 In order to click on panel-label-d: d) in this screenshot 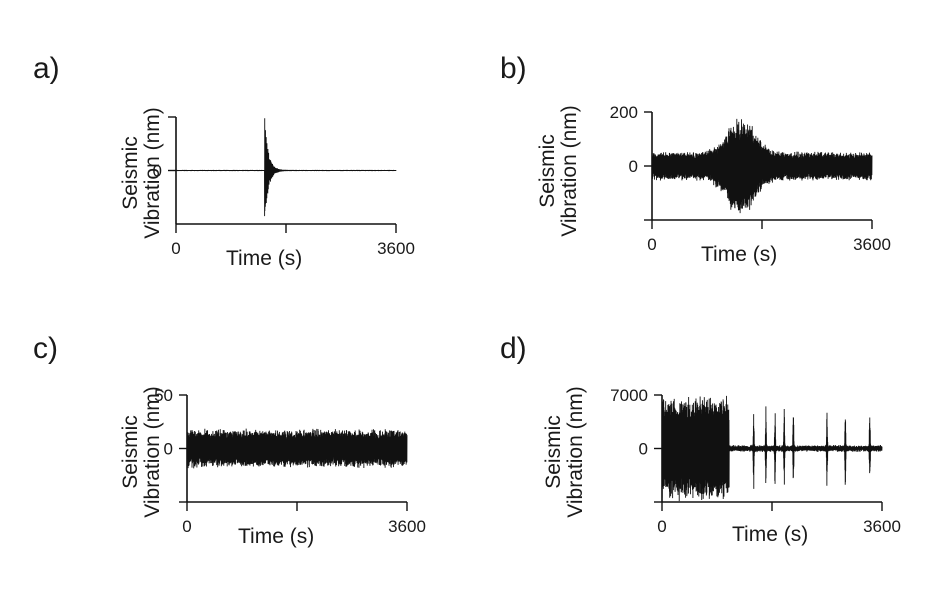, I will do `click(513, 348)`.